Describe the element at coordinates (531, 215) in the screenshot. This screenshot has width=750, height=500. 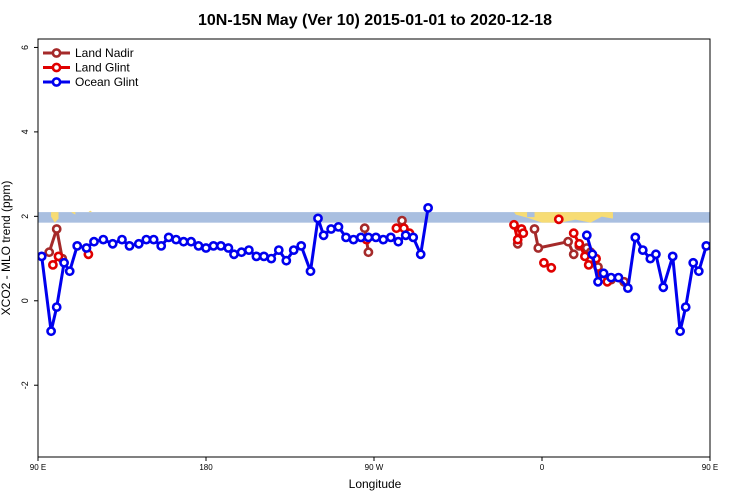
I see `ocean-notch` at that location.